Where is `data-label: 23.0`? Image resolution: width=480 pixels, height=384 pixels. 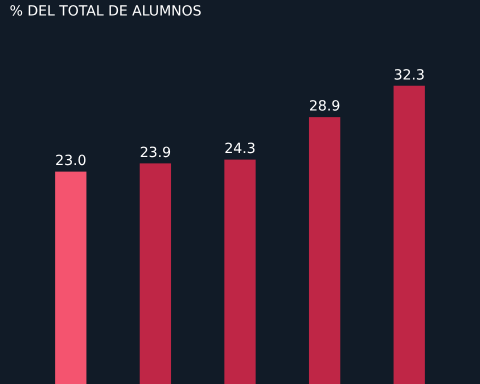 data-label: 23.0 is located at coordinates (70, 161).